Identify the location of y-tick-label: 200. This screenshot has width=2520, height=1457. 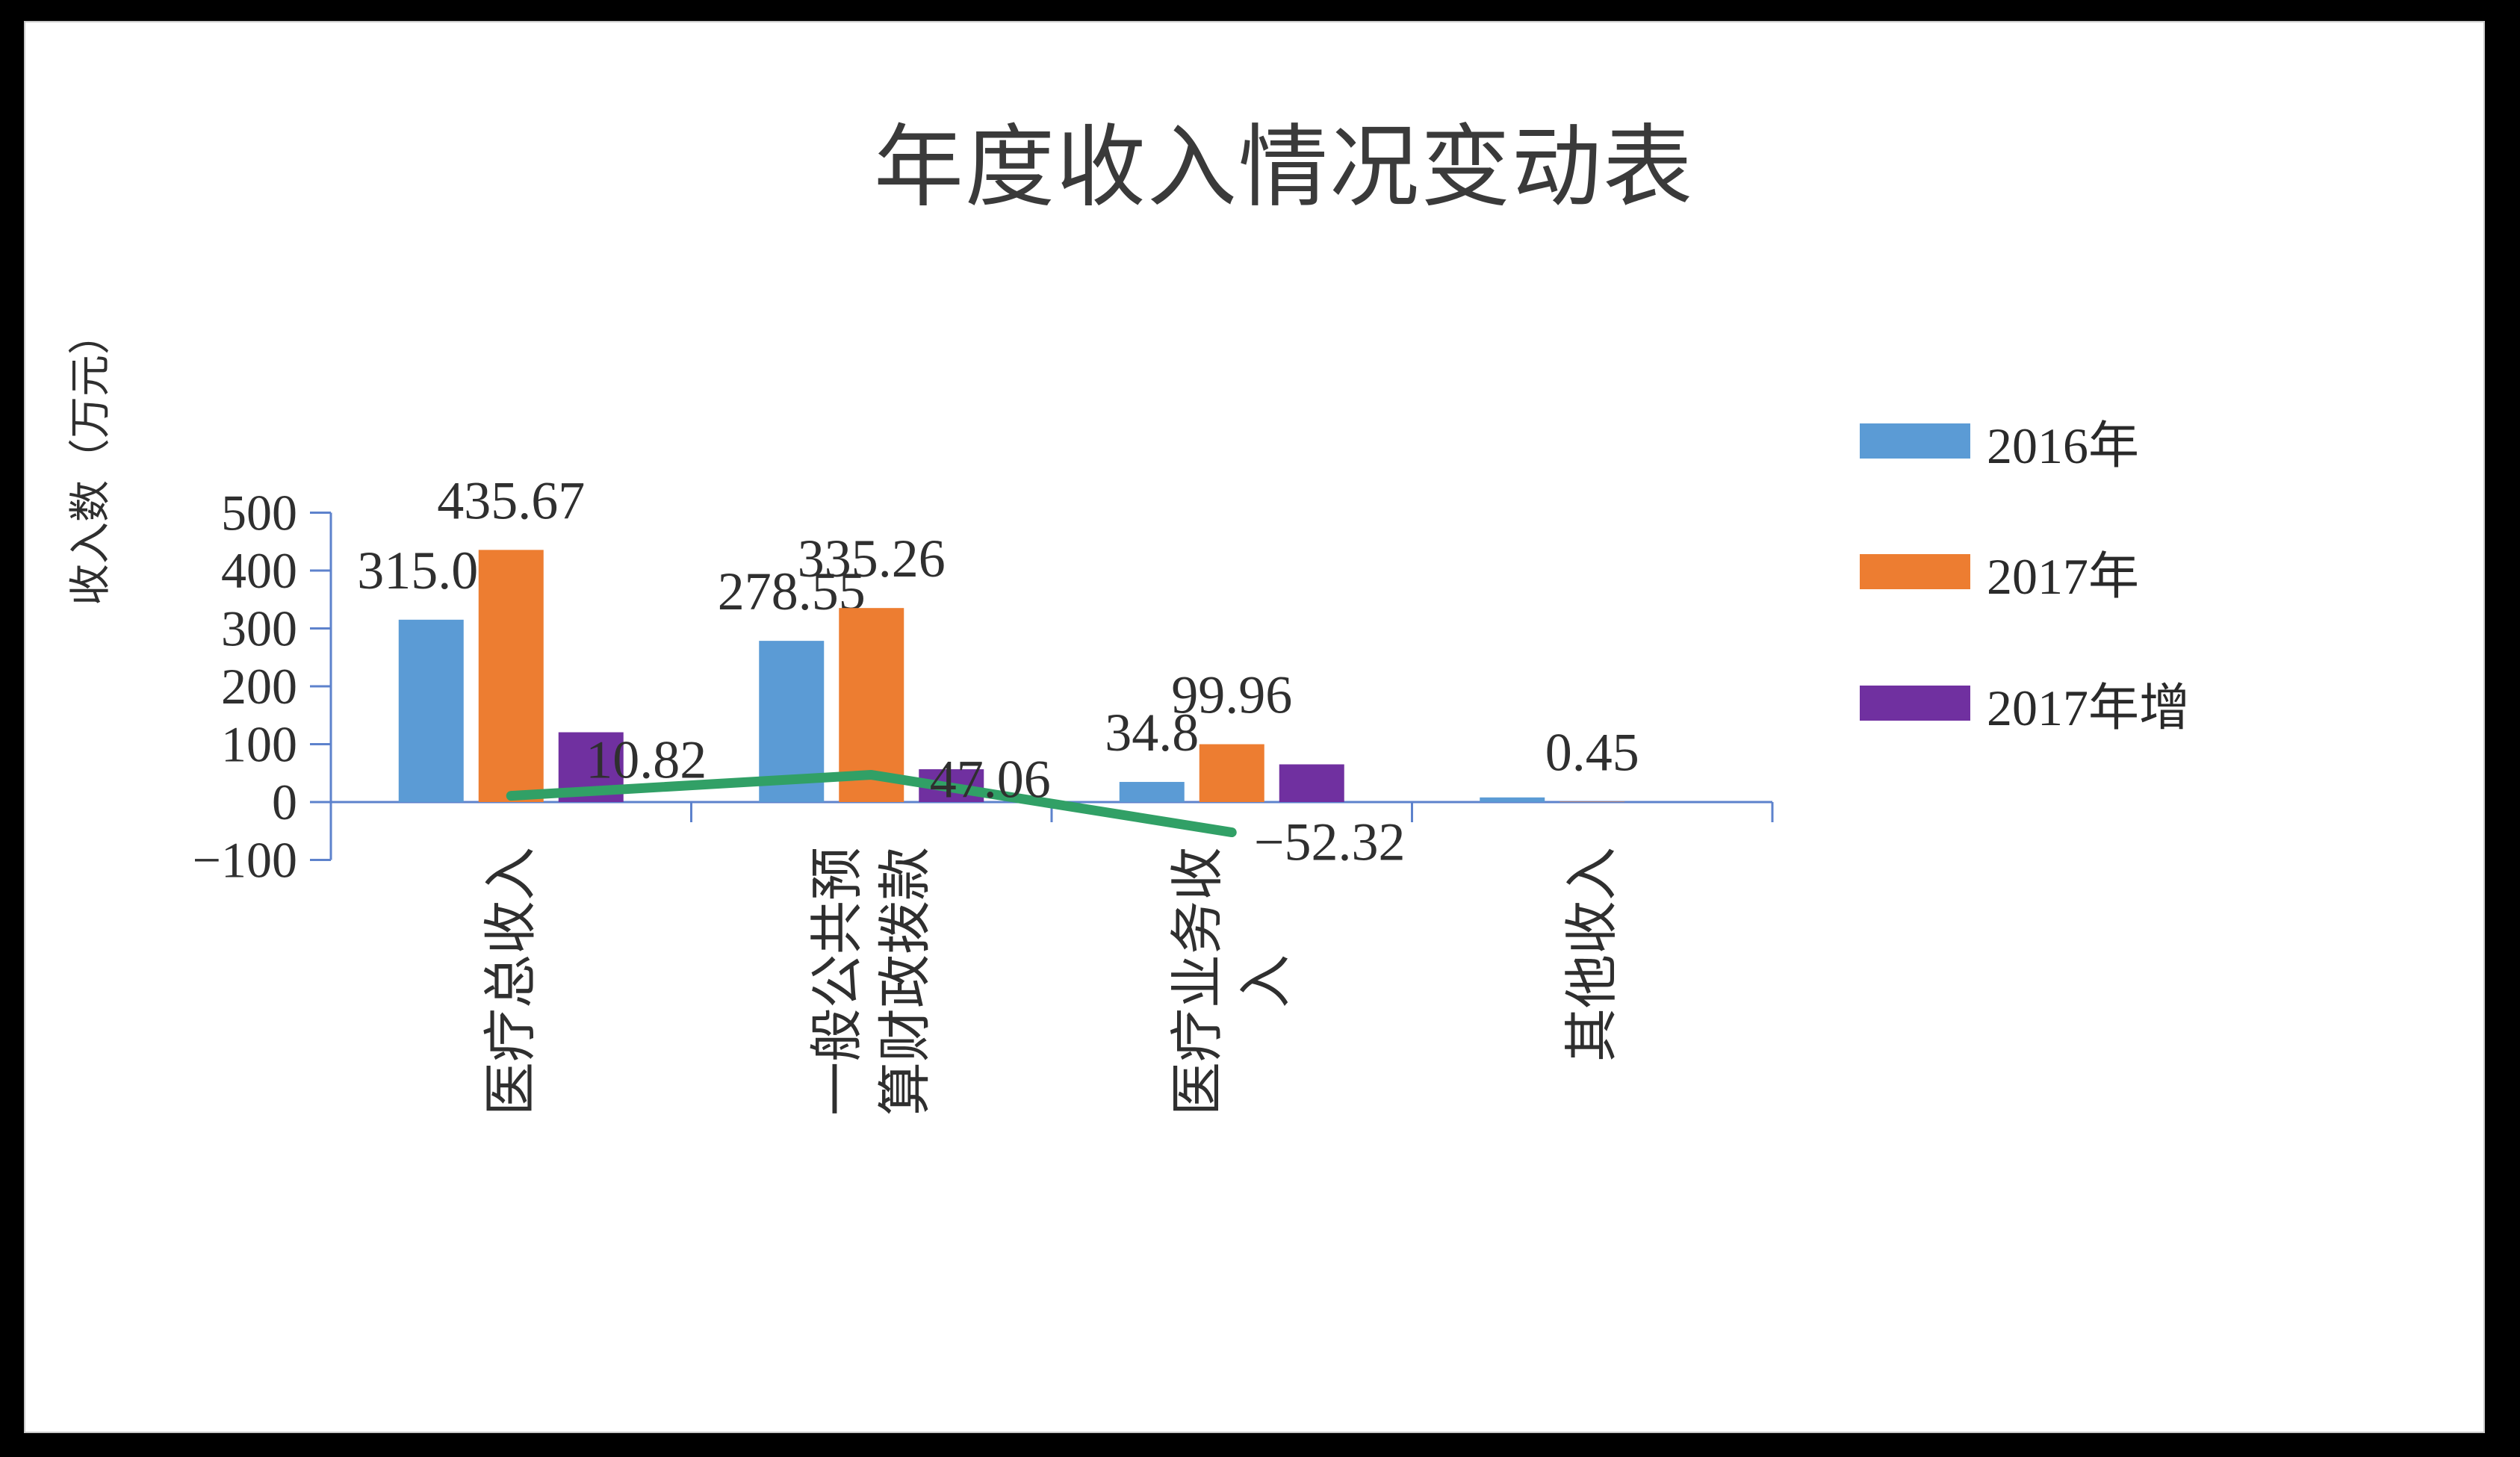
(259, 686).